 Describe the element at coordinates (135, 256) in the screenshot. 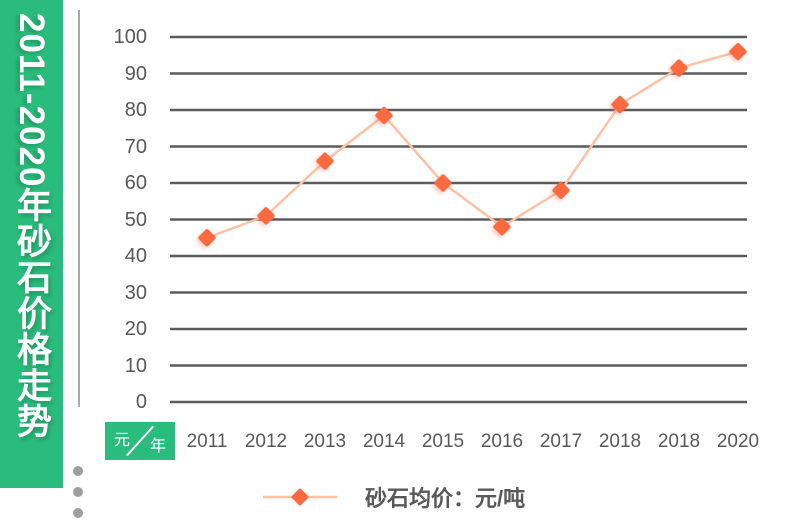

I see `y-tick-label: 40` at that location.